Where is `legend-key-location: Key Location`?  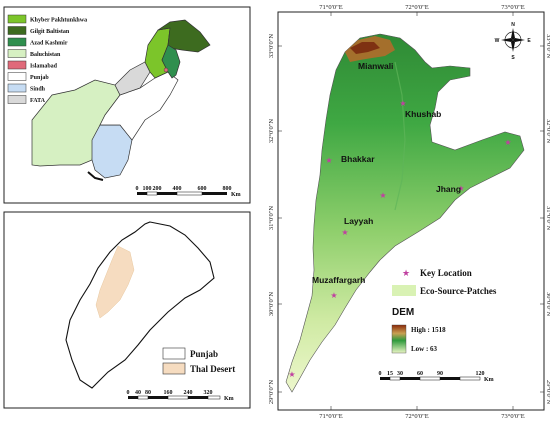 legend-key-location: Key Location is located at coordinates (446, 273).